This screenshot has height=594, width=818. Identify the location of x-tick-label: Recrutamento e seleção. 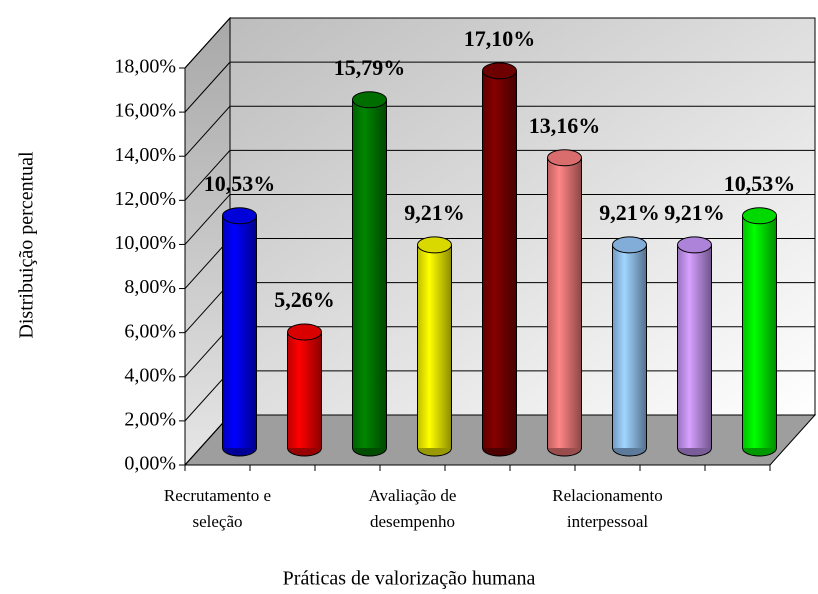
(217, 508).